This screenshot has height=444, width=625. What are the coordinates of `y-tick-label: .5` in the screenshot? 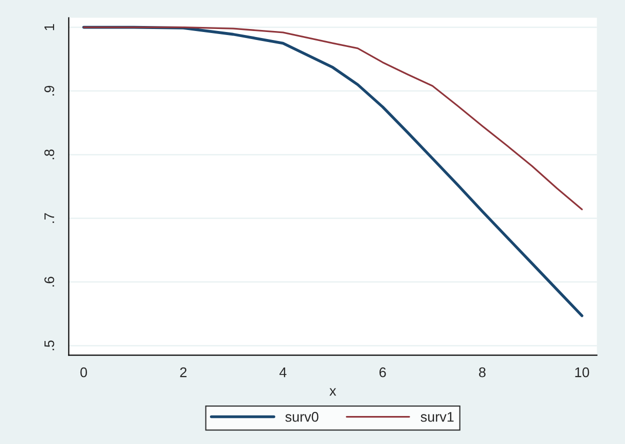 It's located at (49, 345).